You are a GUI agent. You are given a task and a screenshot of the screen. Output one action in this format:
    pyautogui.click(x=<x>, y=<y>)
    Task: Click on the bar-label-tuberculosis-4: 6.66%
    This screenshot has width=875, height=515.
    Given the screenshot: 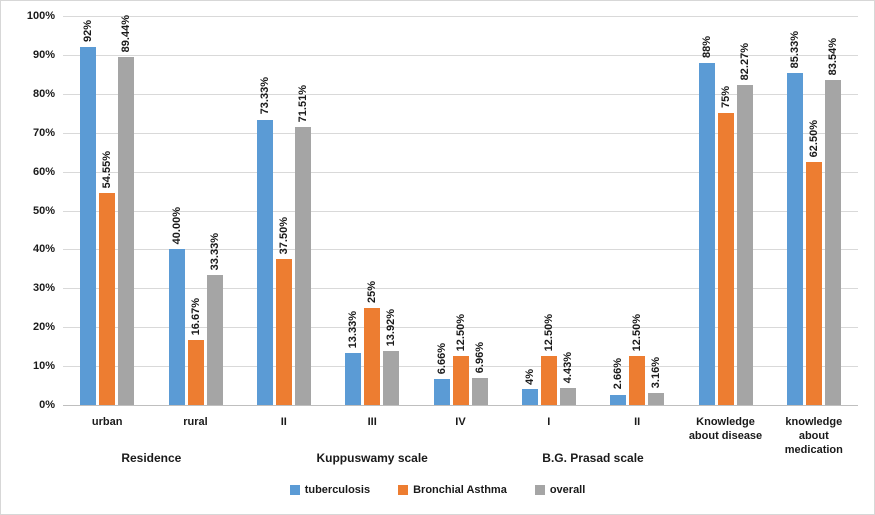 What is the action you would take?
    pyautogui.click(x=441, y=358)
    